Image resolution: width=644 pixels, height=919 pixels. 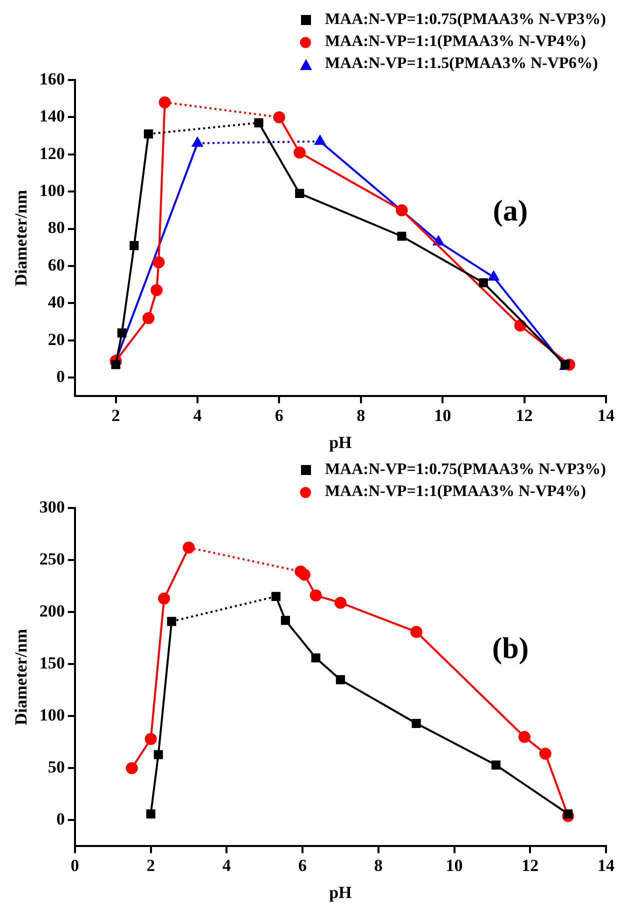 What do you see at coordinates (56, 228) in the screenshot?
I see `y-tick-label: 80` at bounding box center [56, 228].